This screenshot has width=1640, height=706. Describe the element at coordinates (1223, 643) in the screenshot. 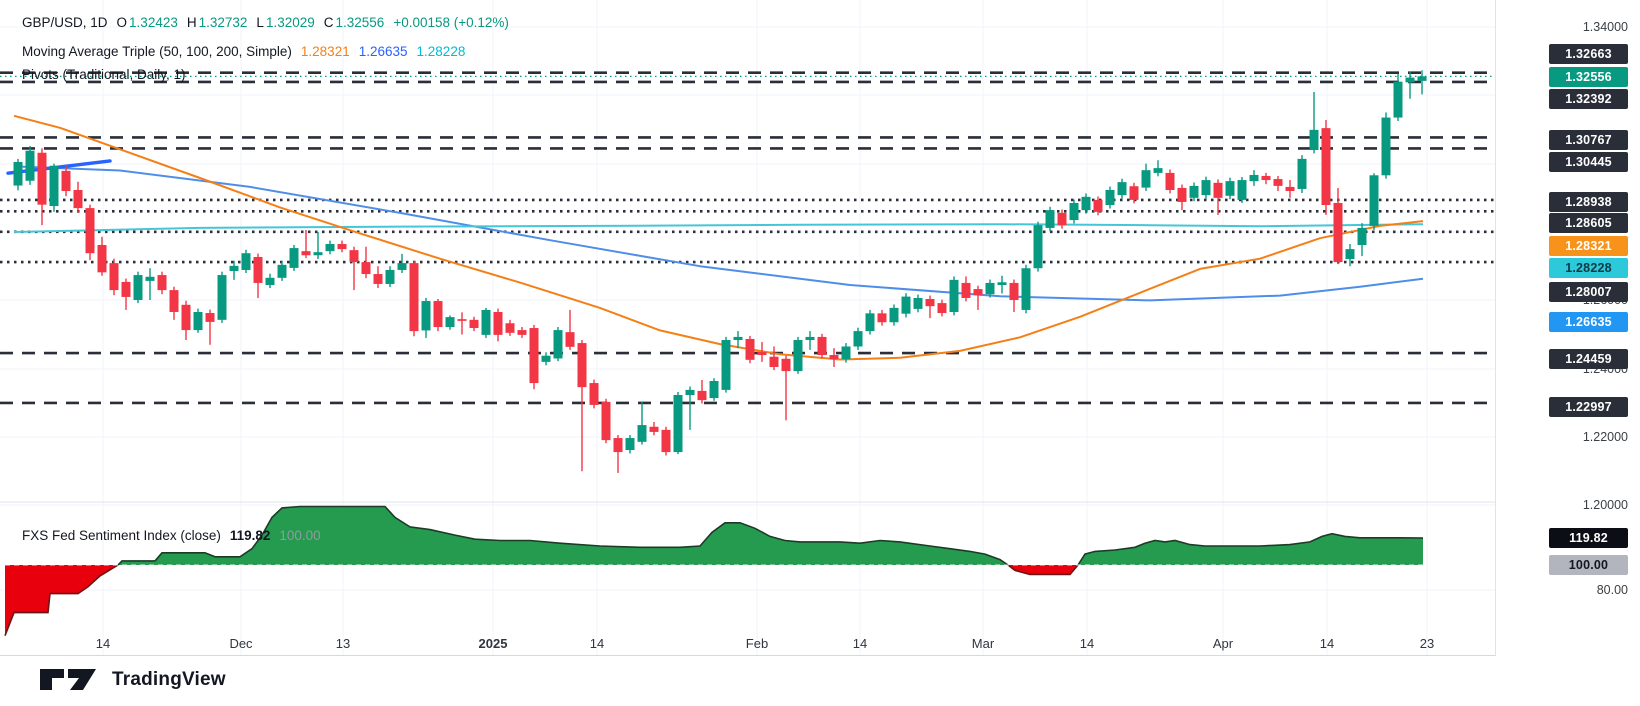

I see `time-axis-label: Apr` at that location.